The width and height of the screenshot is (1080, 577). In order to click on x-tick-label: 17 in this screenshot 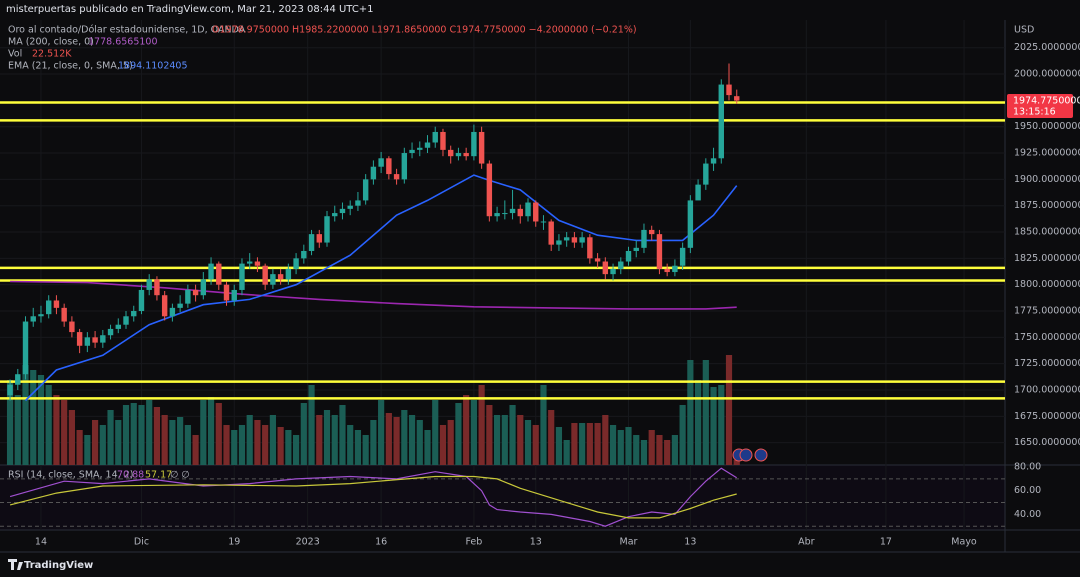, I will do `click(886, 542)`.